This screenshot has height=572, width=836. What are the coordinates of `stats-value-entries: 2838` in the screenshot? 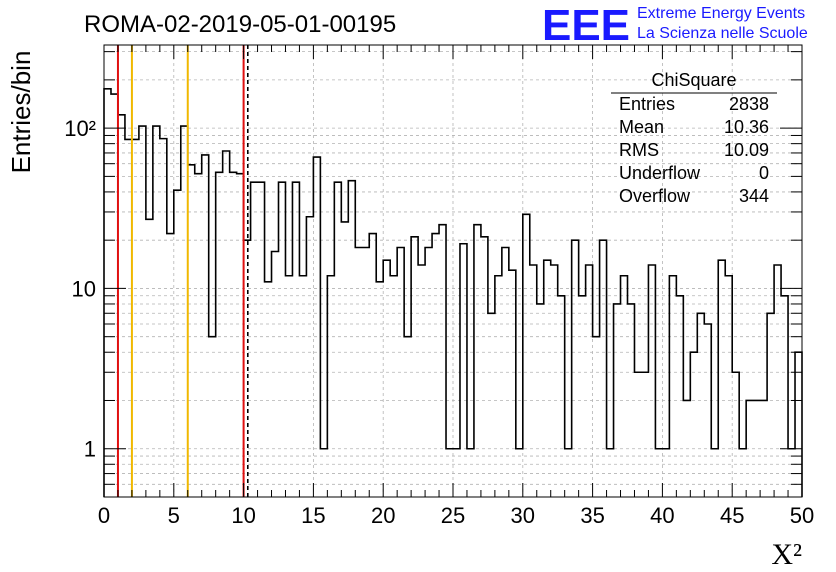 It's located at (749, 104).